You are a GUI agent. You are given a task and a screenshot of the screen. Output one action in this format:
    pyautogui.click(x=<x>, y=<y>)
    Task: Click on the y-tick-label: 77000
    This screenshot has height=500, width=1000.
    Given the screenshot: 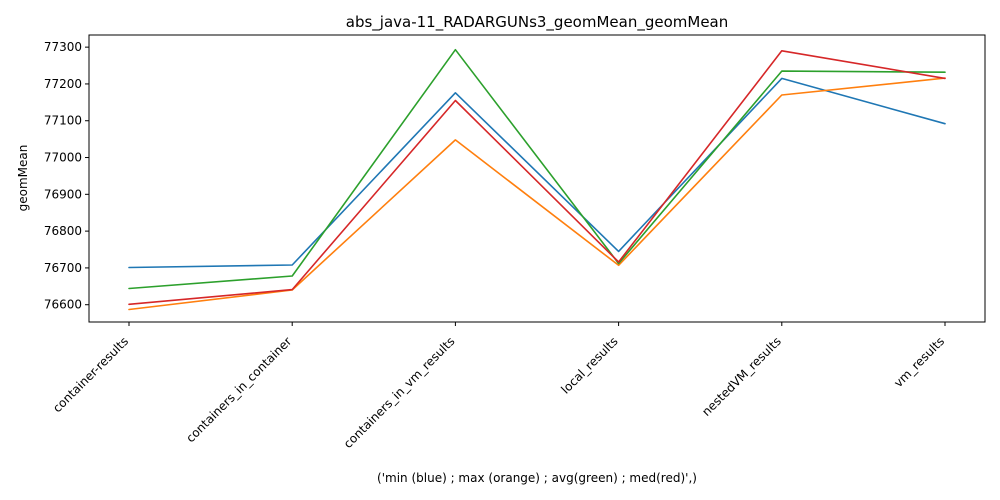 What is the action you would take?
    pyautogui.click(x=63, y=158)
    